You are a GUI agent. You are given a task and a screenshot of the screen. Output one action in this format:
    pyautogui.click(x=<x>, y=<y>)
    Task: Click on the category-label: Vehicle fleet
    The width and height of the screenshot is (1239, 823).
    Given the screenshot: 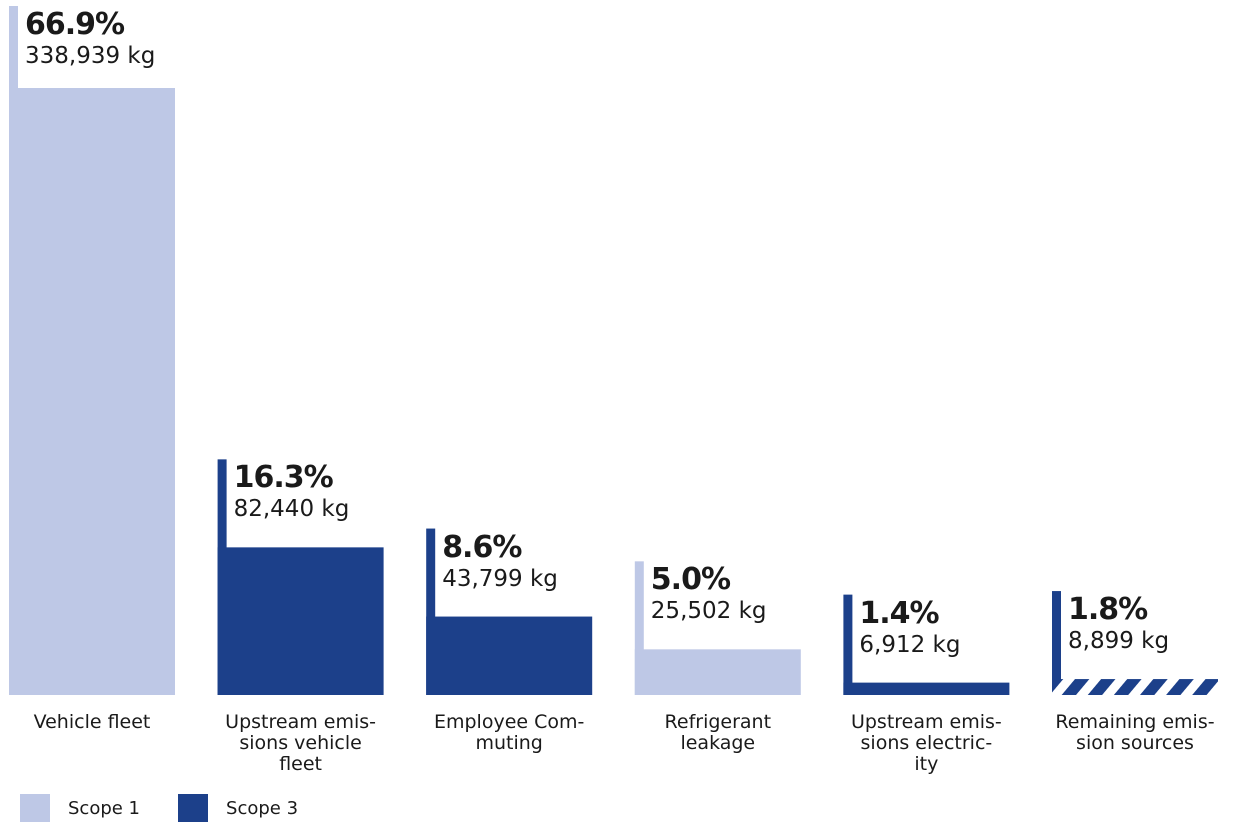 What is the action you would take?
    pyautogui.click(x=96, y=722)
    